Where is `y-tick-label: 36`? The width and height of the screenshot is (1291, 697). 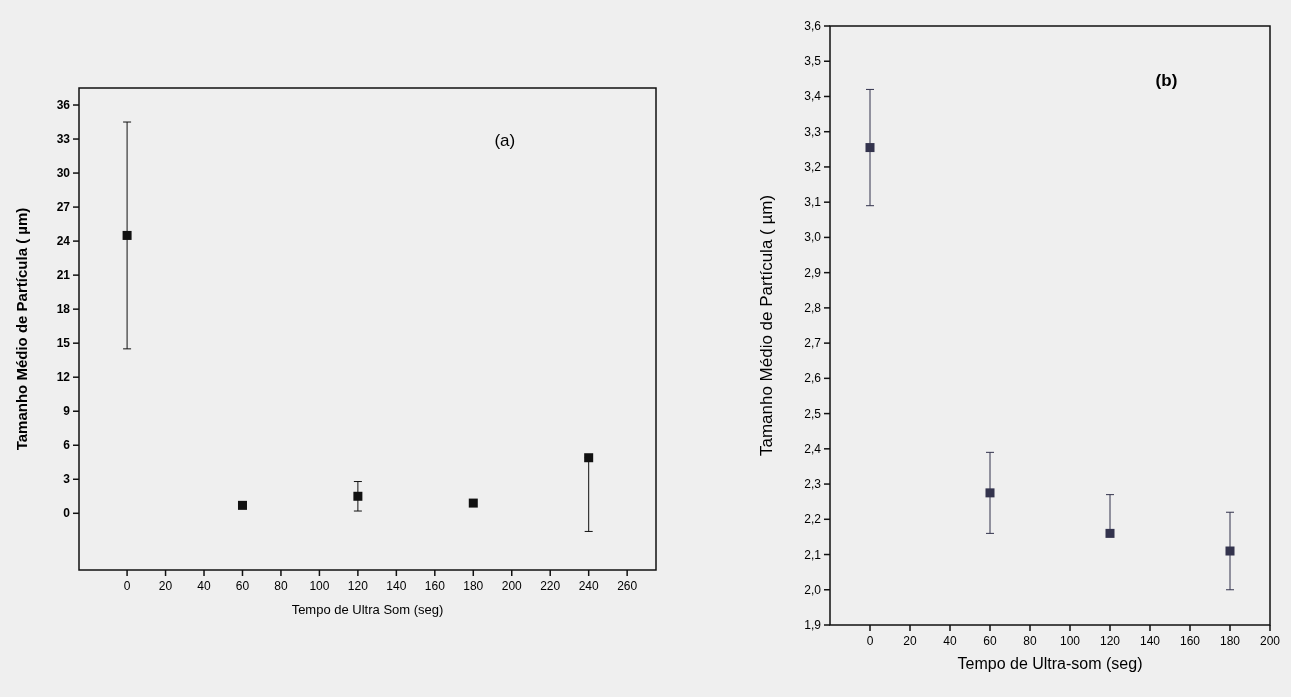
y-tick-label: 36 is located at coordinates (63, 105).